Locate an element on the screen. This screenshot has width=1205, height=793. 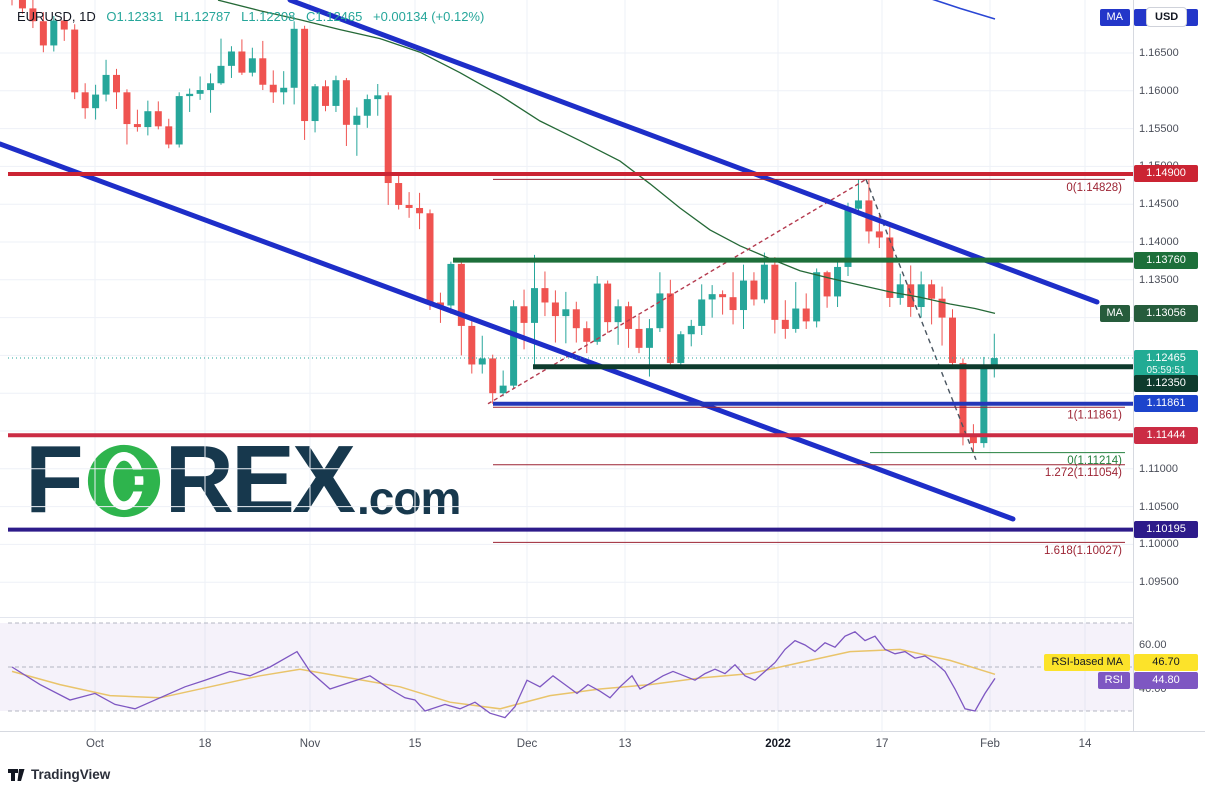
tradingview-logo: TradingView is located at coordinates (59, 774).